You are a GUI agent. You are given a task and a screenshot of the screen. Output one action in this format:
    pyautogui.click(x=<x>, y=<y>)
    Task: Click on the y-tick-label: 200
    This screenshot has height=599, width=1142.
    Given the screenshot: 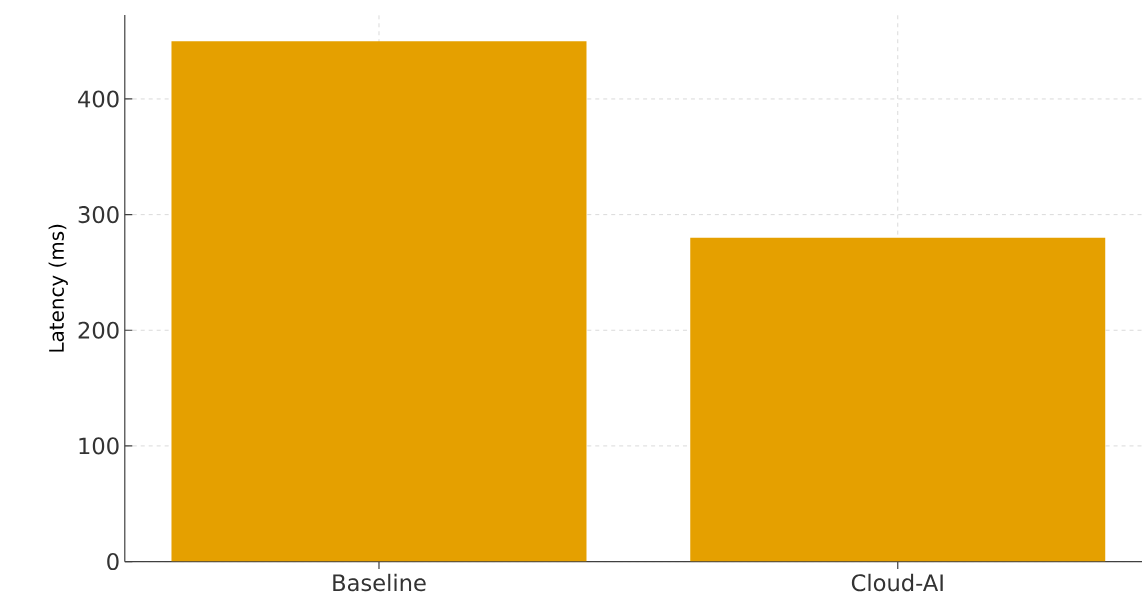 What is the action you would take?
    pyautogui.click(x=98, y=330)
    